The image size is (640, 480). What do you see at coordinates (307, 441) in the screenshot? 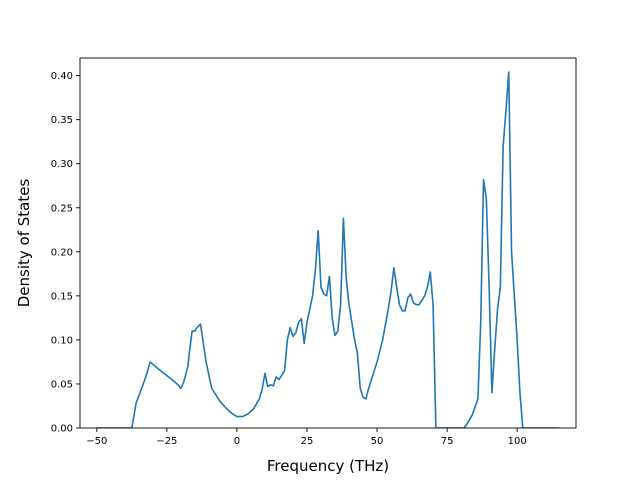
I see `x-tick-label: 25` at bounding box center [307, 441].